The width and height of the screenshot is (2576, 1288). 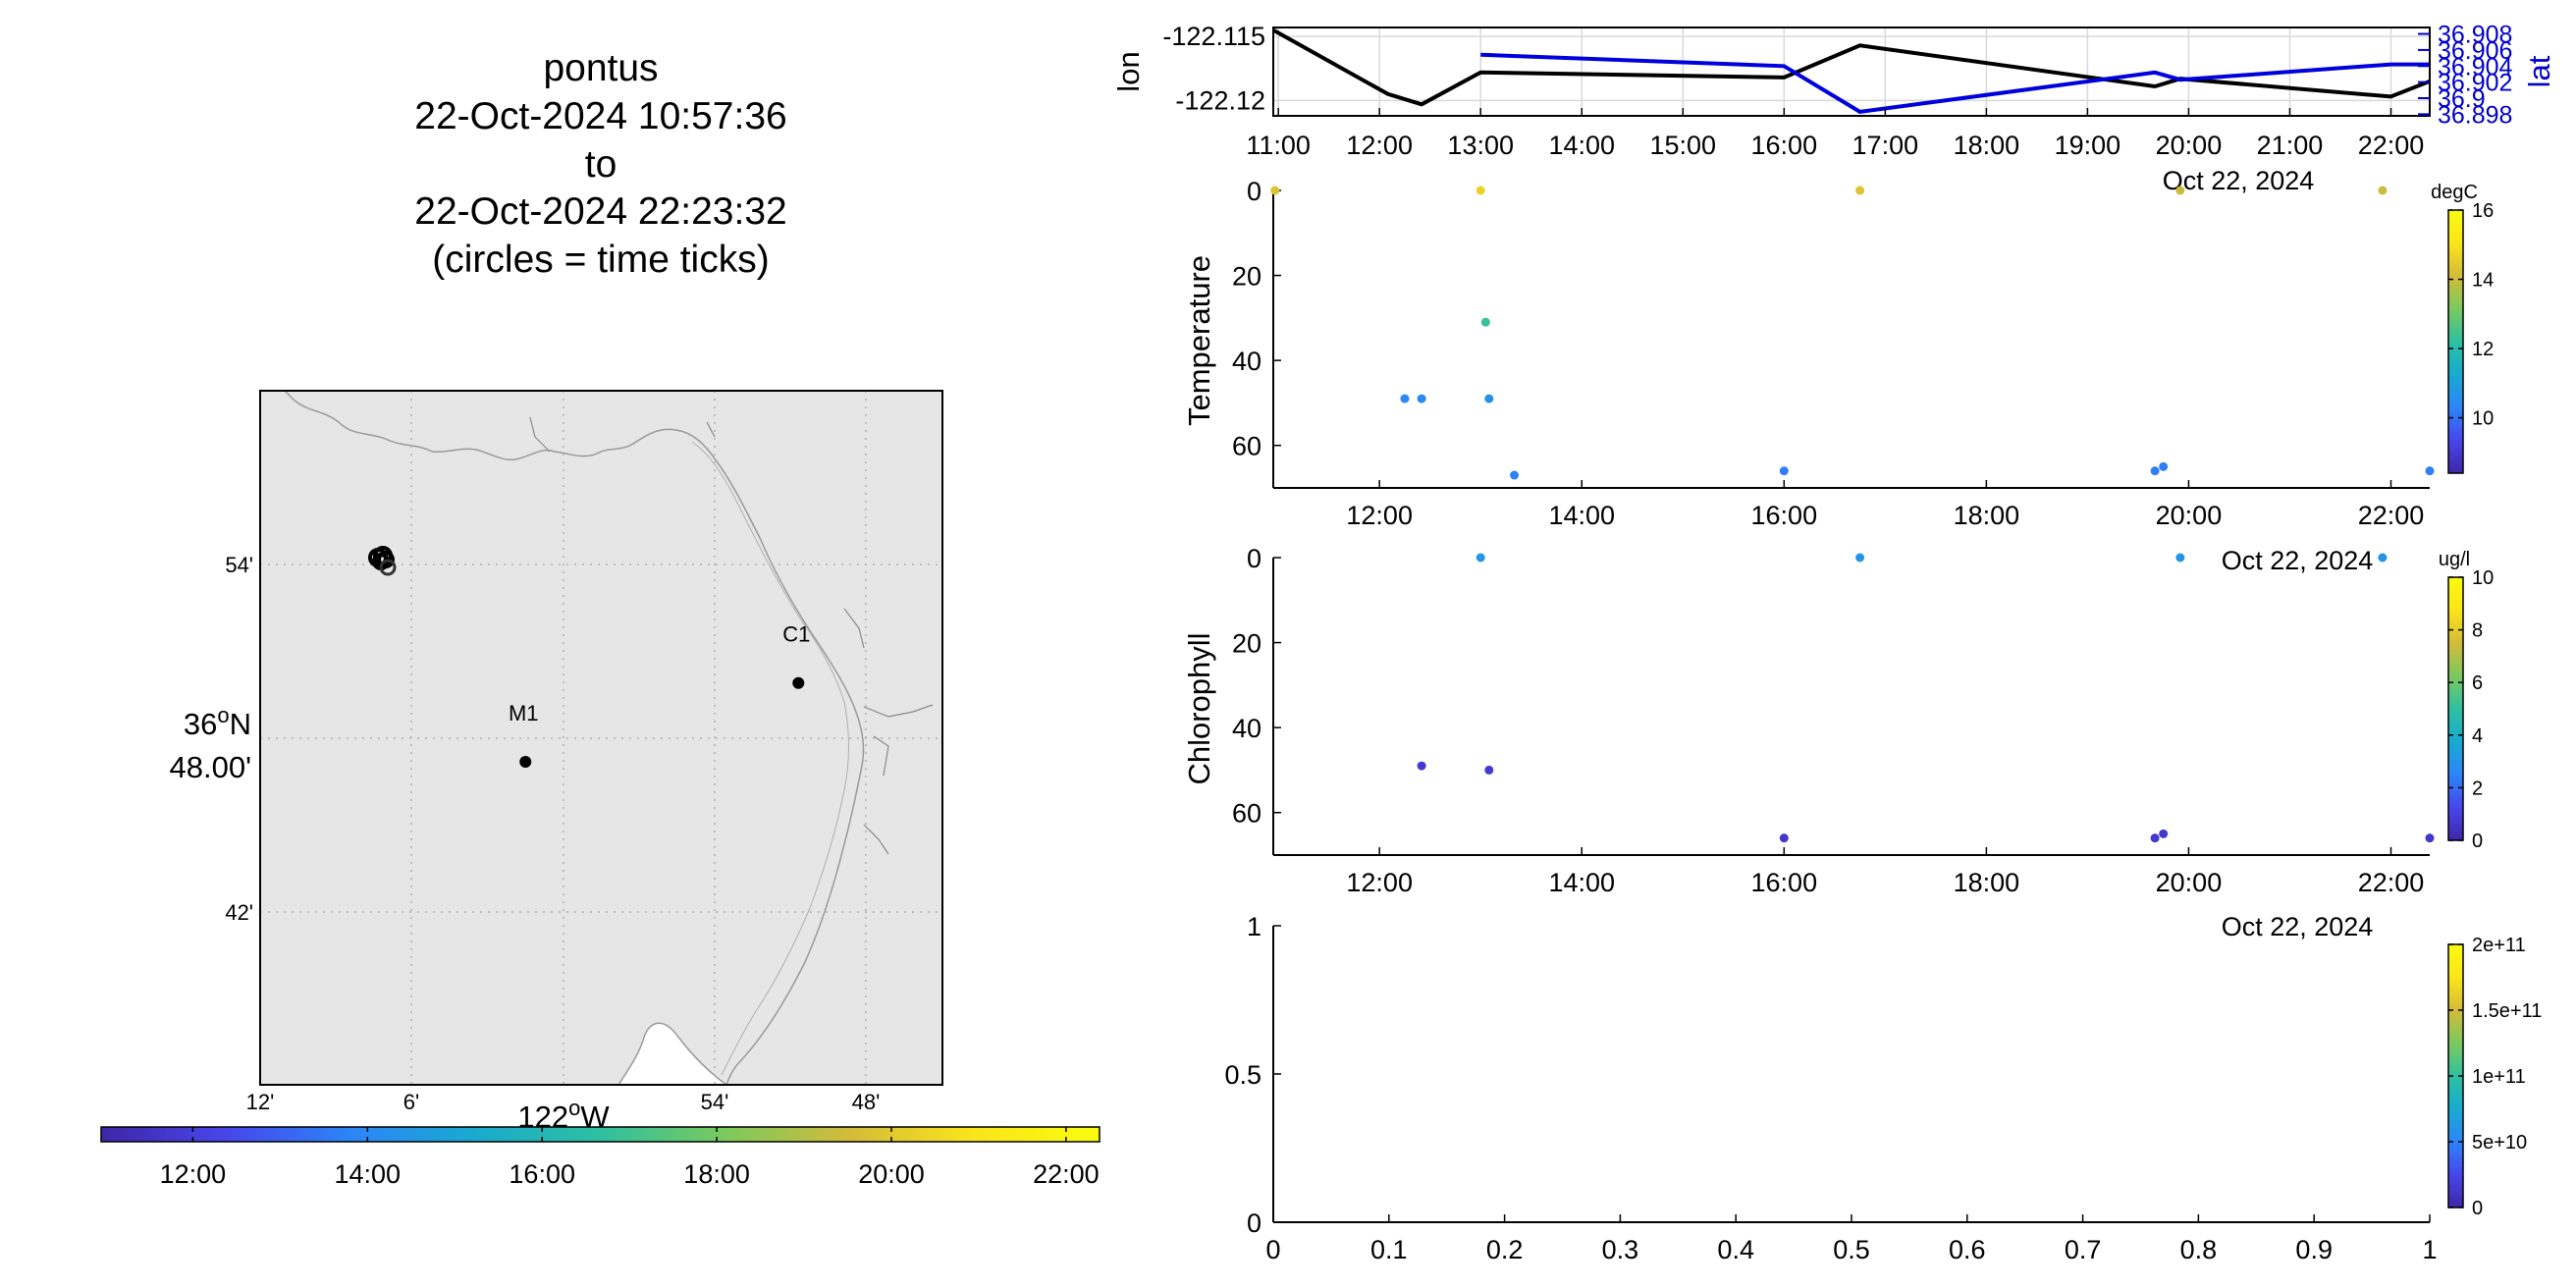 I want to click on empty-y-tick: 0.5, so click(x=1242, y=1075).